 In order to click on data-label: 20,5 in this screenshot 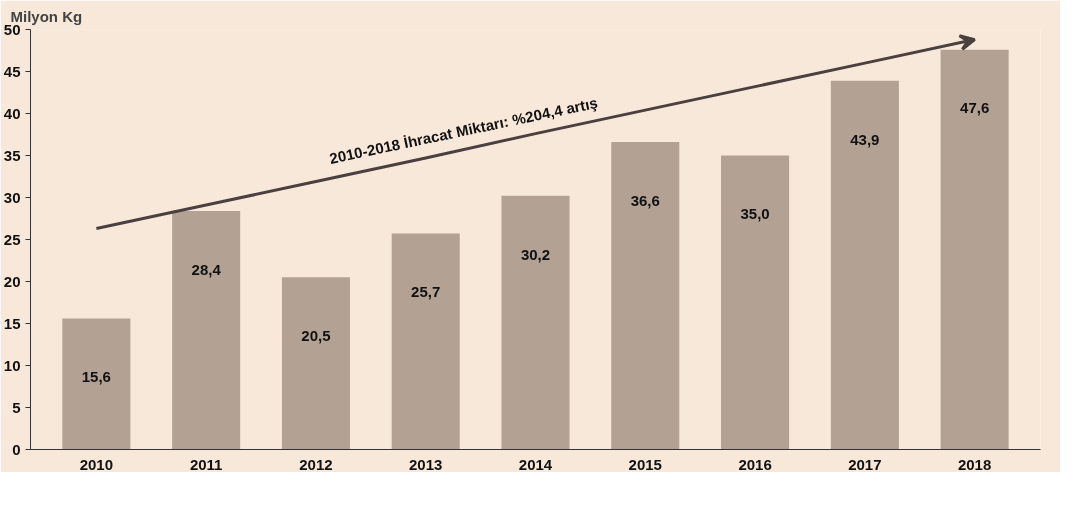, I will do `click(316, 336)`.